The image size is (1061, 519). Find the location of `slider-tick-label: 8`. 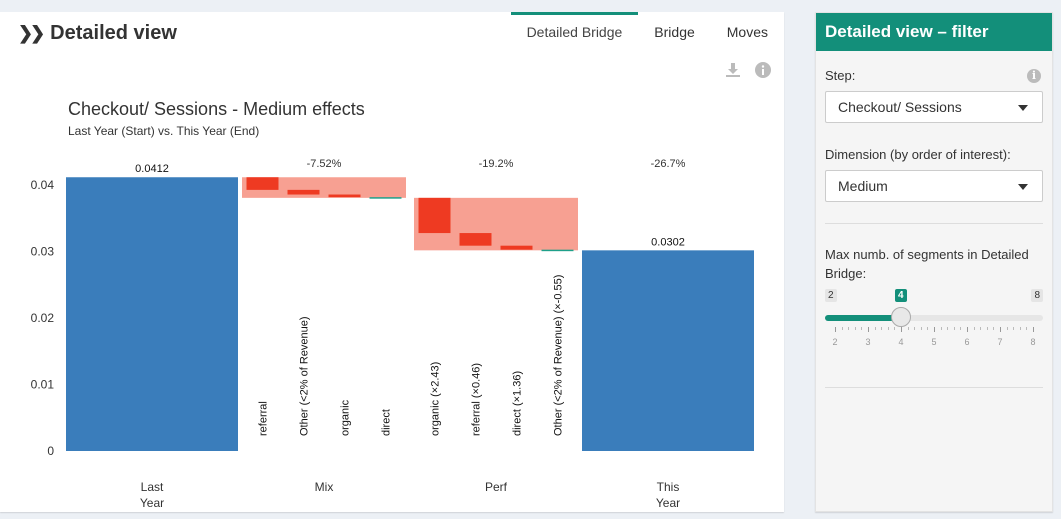

slider-tick-label: 8 is located at coordinates (1033, 342).